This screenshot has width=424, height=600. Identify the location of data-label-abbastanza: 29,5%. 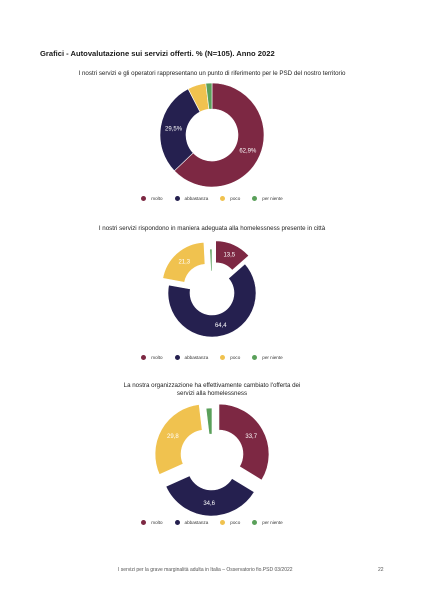
(174, 130).